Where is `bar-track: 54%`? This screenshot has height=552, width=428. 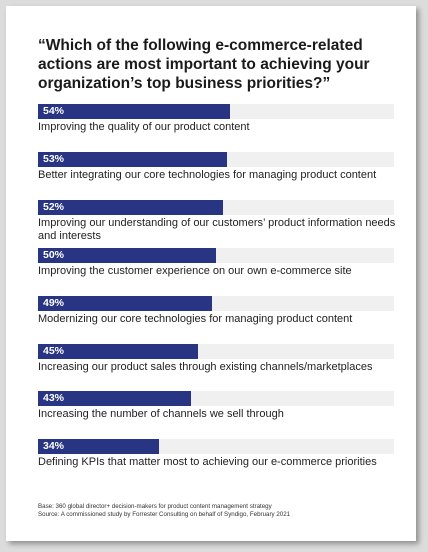
bar-track: 54% is located at coordinates (216, 111).